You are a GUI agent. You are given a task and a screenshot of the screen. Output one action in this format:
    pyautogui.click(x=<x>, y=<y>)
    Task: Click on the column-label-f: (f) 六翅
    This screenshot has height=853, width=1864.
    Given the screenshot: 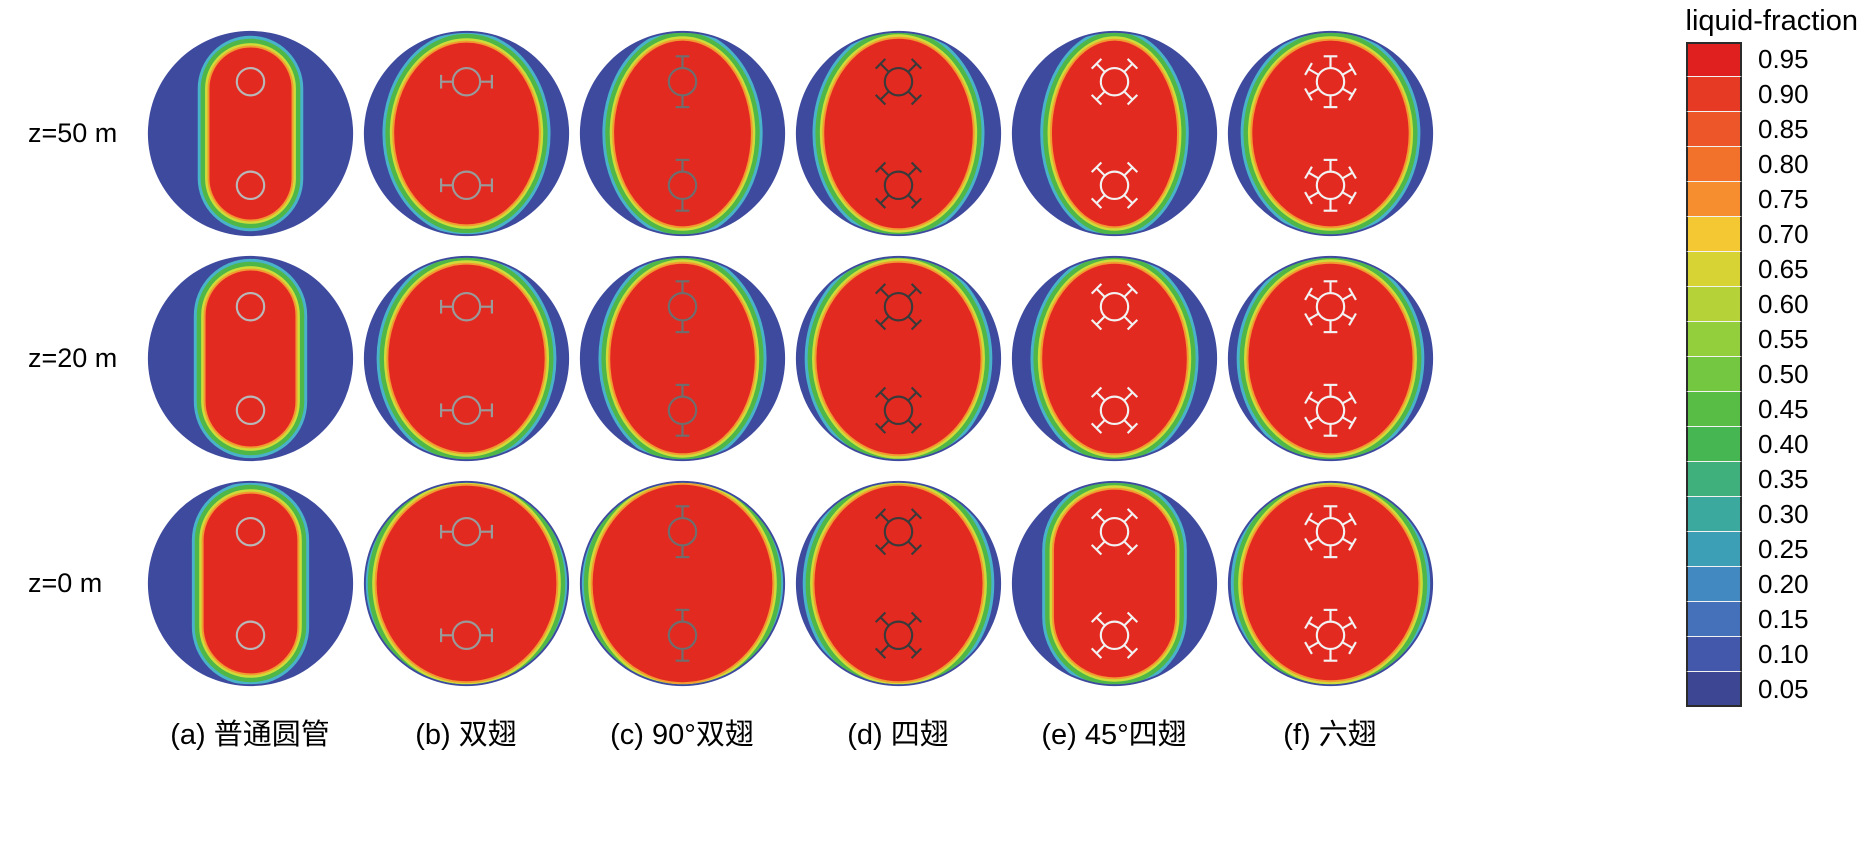 What is the action you would take?
    pyautogui.click(x=1330, y=735)
    